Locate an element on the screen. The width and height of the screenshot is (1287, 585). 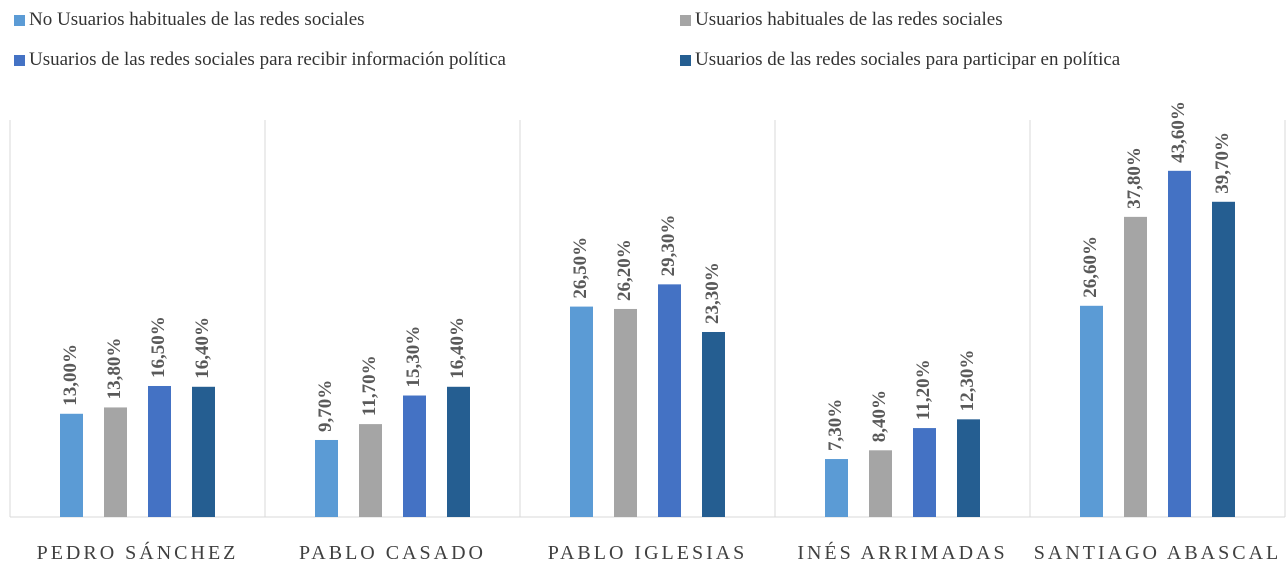
data-label: 16,50% is located at coordinates (158, 347).